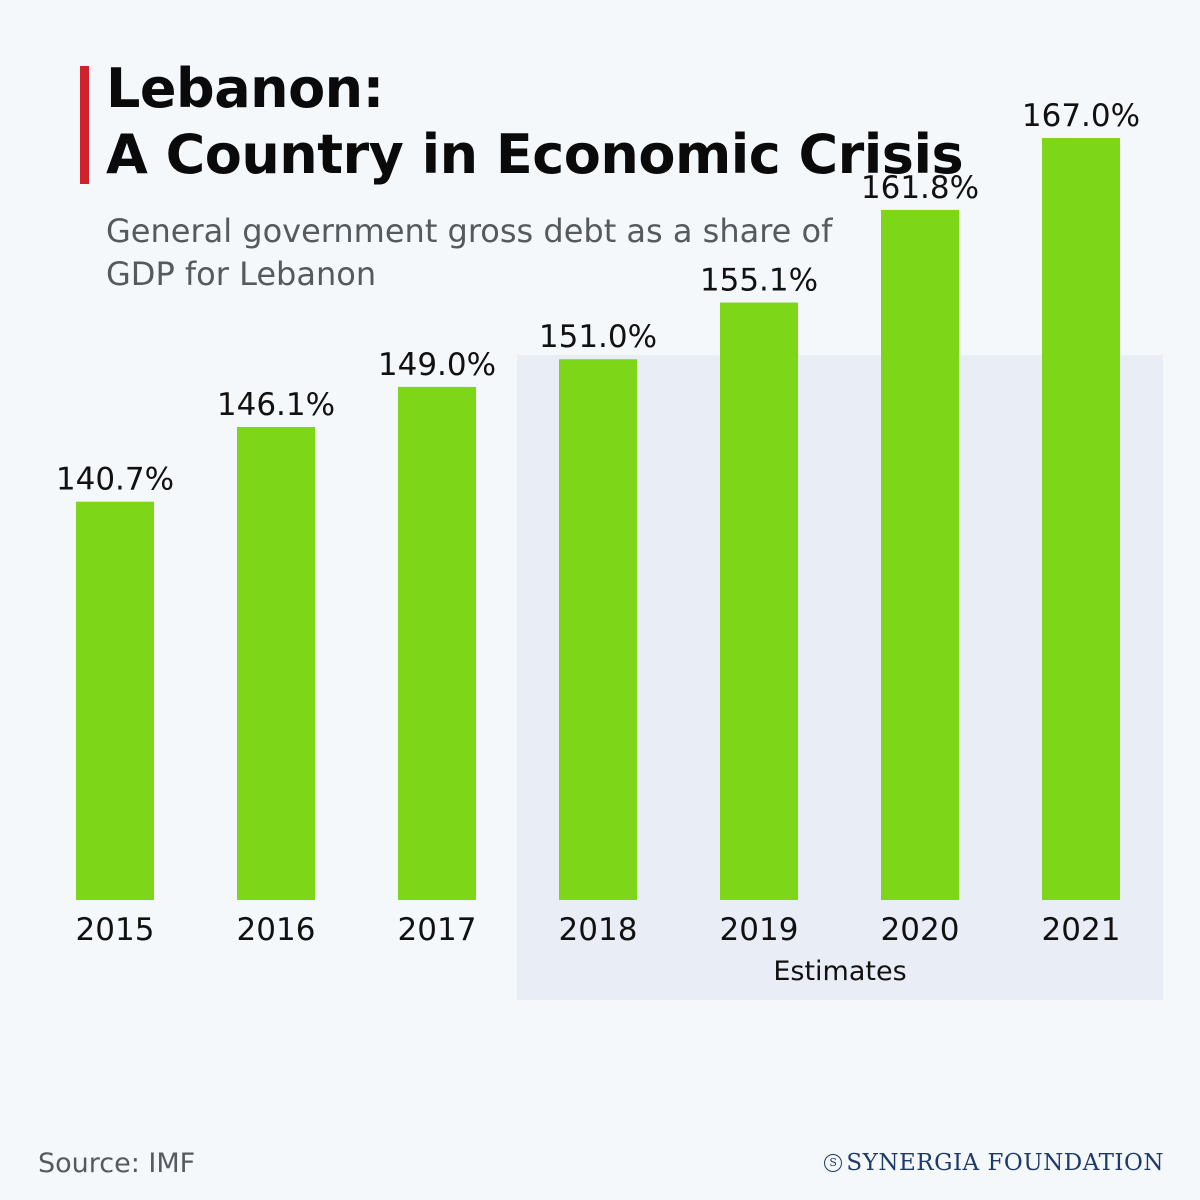 This screenshot has height=1200, width=1200. I want to click on x-tick-2019: 2019, so click(759, 930).